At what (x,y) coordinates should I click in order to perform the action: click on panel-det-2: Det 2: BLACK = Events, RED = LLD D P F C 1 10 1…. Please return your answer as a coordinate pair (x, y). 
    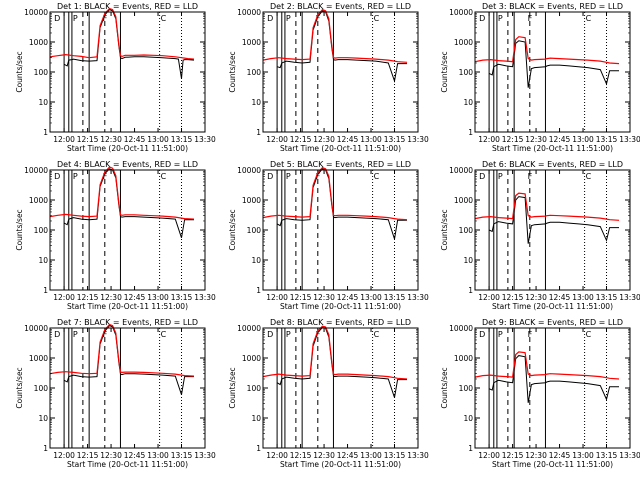
    Looking at the image, I should click on (328, 77).